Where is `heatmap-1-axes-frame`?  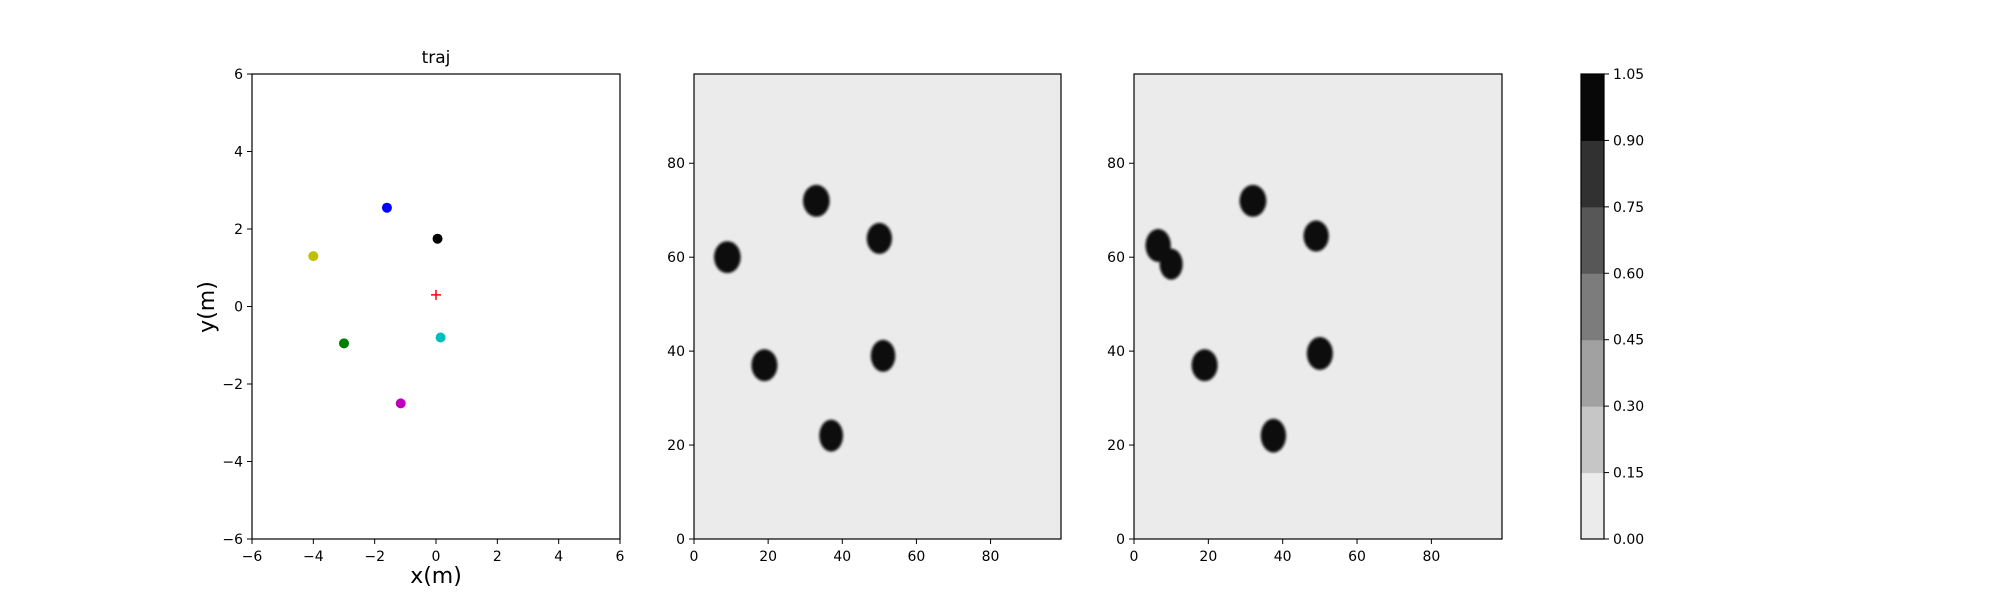
heatmap-1-axes-frame is located at coordinates (877, 306).